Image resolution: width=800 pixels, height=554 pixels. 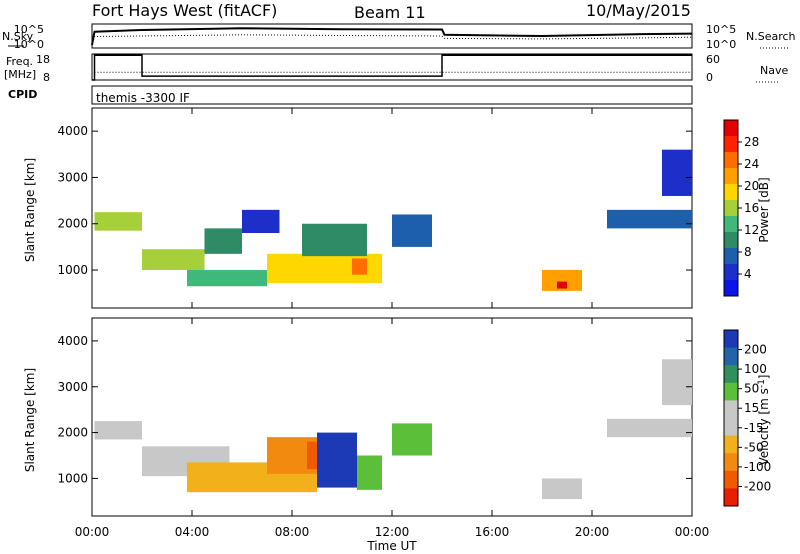 I want to click on power-ylabel: Slant Range [km], so click(x=30, y=210).